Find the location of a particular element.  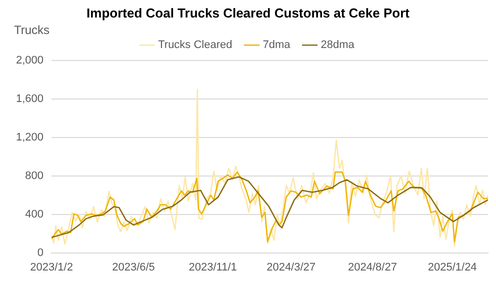

chart-title: Imported Coal Trucks Cleared Customs at Ceke Port is located at coordinates (248, 12).